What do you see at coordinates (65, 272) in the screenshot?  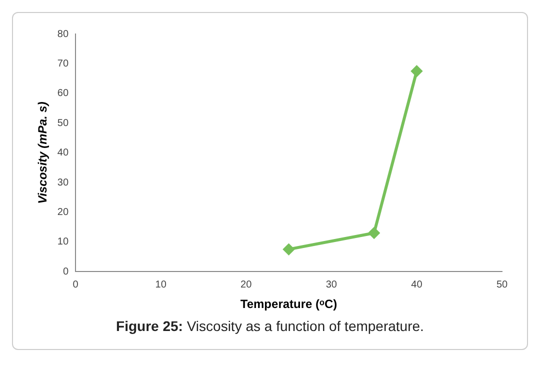 I see `y-tick-label: 0` at bounding box center [65, 272].